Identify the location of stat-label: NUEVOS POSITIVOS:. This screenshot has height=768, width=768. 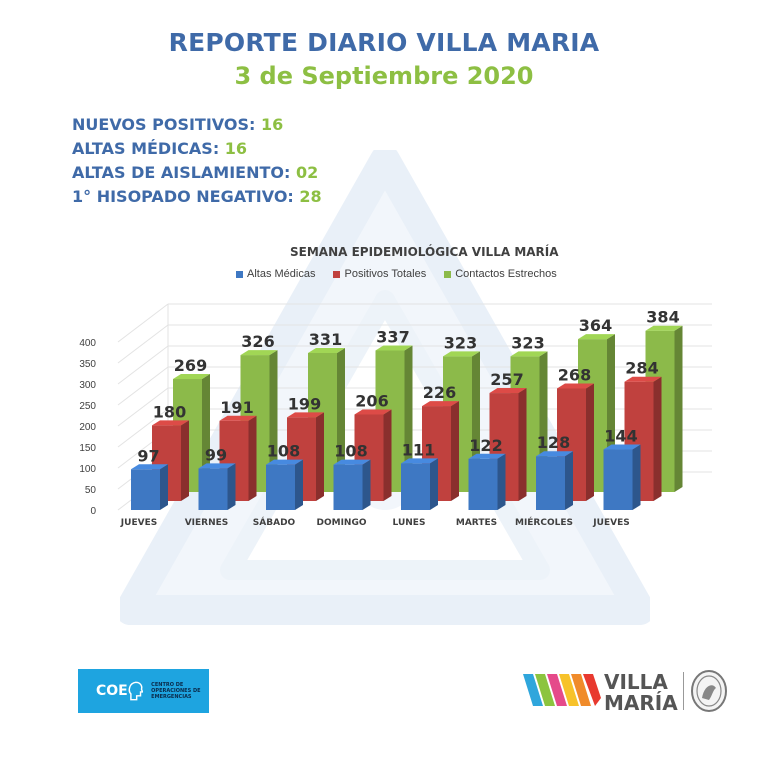
(166, 124).